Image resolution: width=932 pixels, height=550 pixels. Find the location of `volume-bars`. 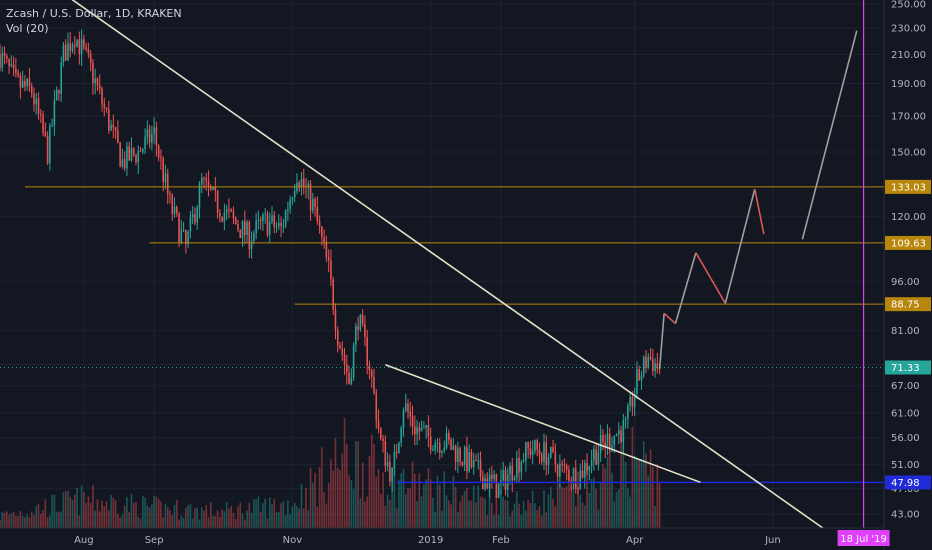

volume-bars is located at coordinates (330, 473).